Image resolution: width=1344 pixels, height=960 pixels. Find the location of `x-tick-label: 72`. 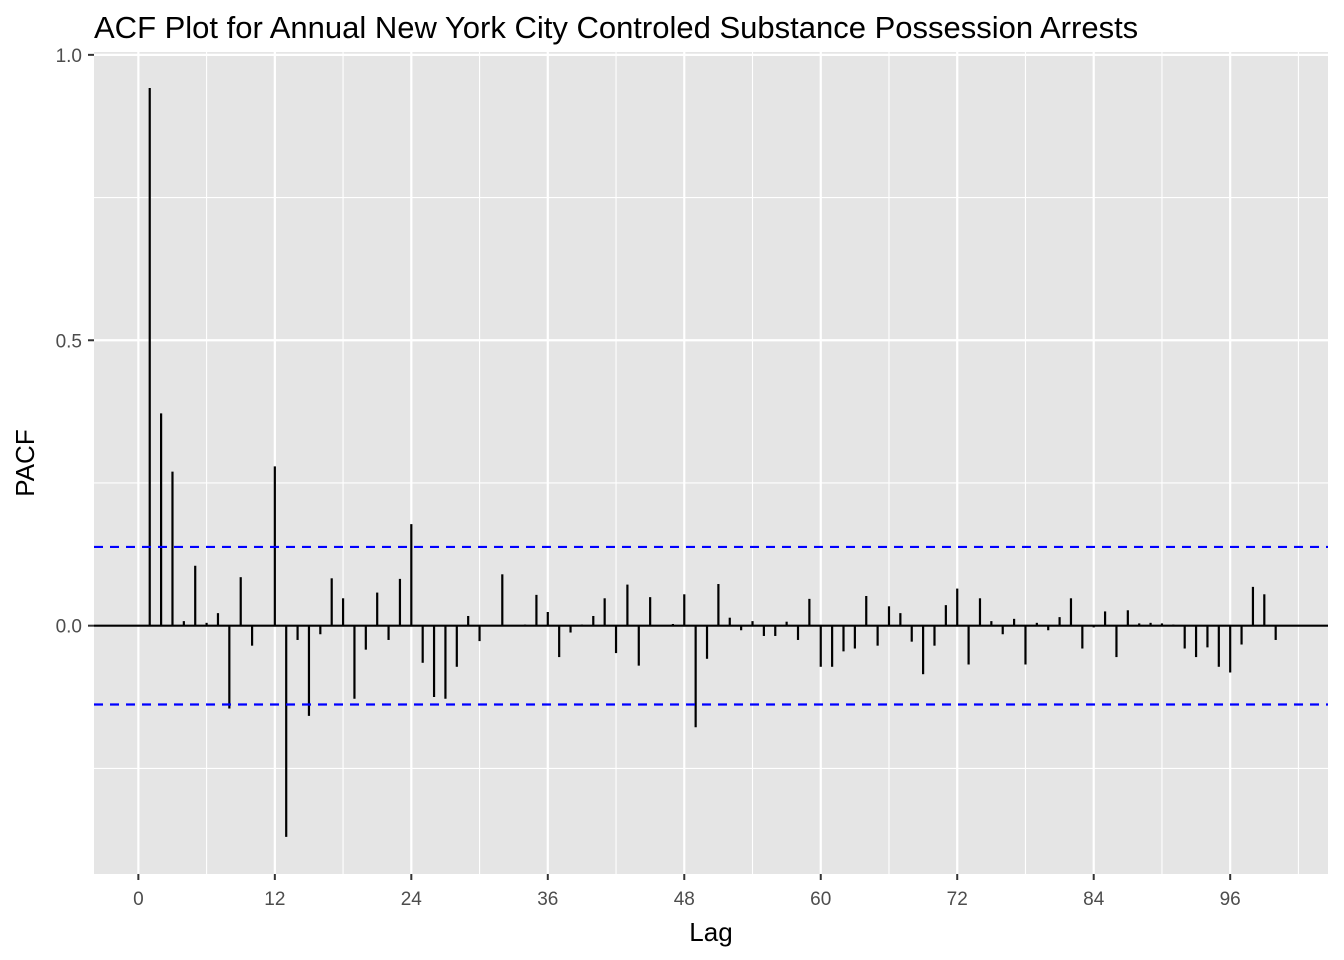

x-tick-label: 72 is located at coordinates (957, 899).